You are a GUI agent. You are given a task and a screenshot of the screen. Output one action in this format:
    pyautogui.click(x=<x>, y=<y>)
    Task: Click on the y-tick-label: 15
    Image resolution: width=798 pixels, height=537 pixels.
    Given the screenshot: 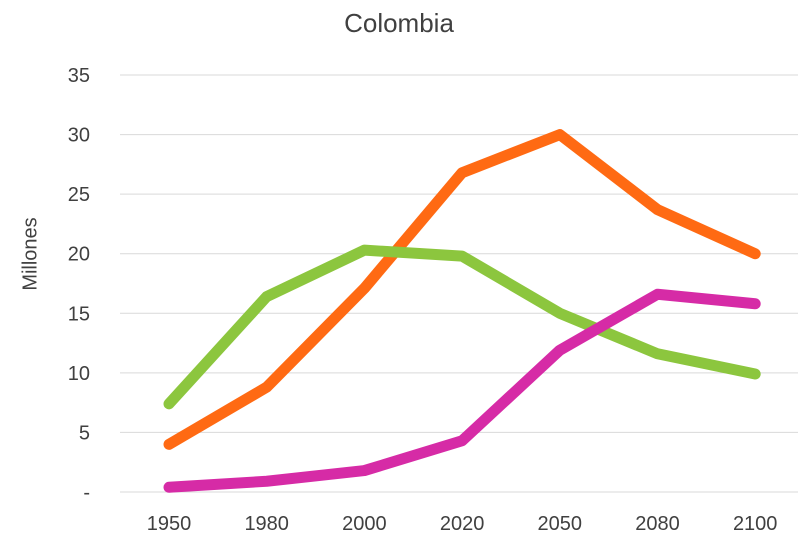 What is the action you would take?
    pyautogui.click(x=79, y=314)
    